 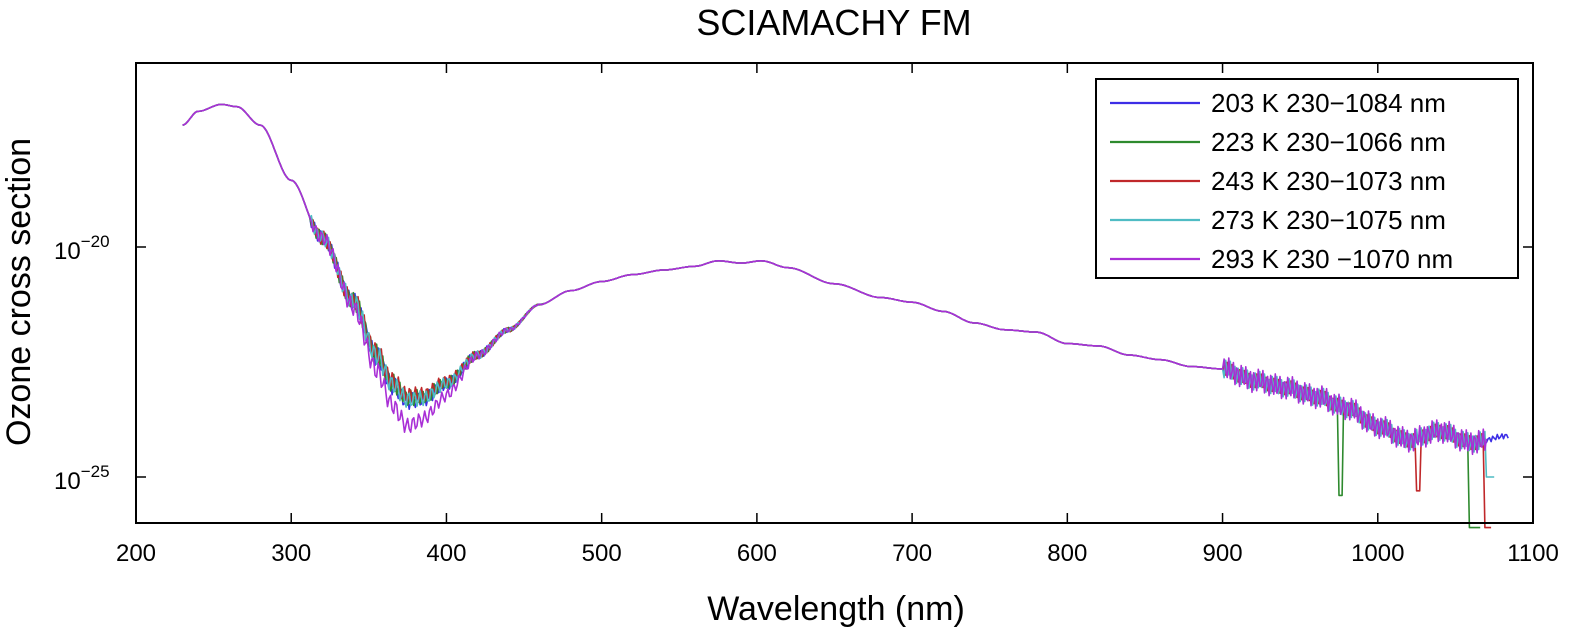 I want to click on y-tick-label: 10−25, so click(x=82, y=478).